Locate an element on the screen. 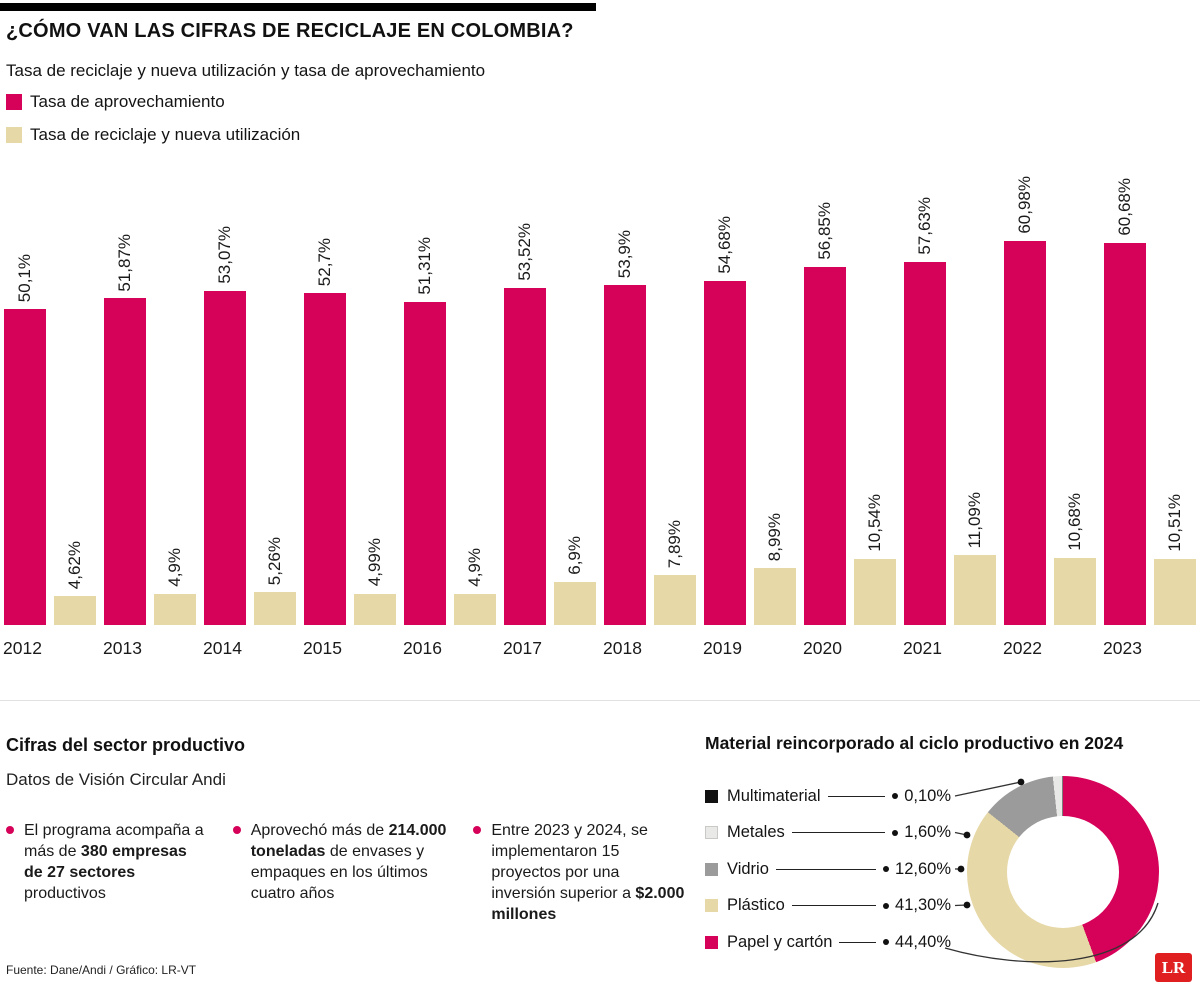 The image size is (1200, 999). bar-pair: 54,68% 8,99% is located at coordinates (750, 397).